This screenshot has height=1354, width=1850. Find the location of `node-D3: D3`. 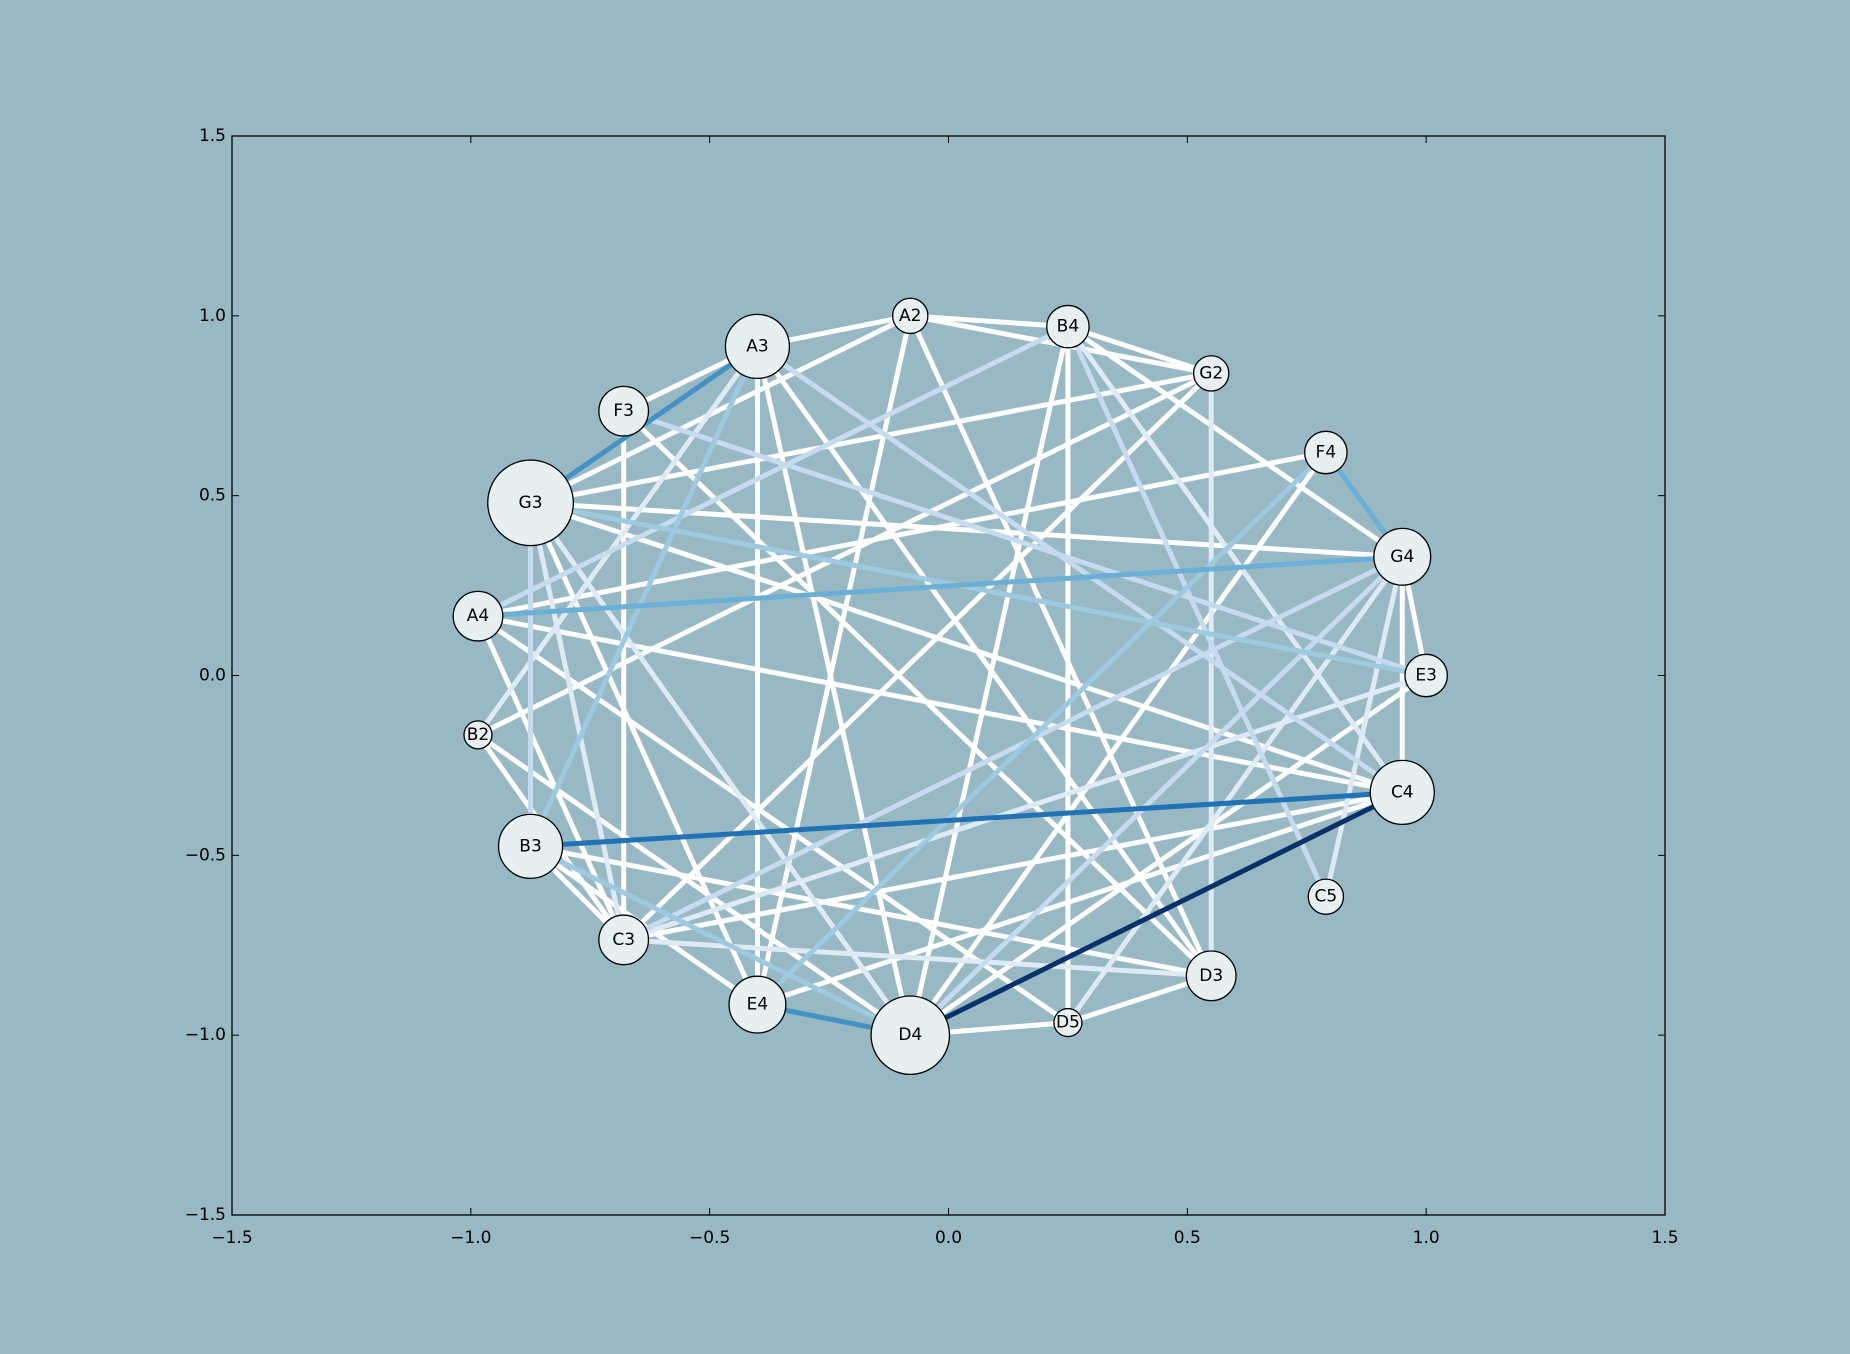

node-D3: D3 is located at coordinates (1211, 976).